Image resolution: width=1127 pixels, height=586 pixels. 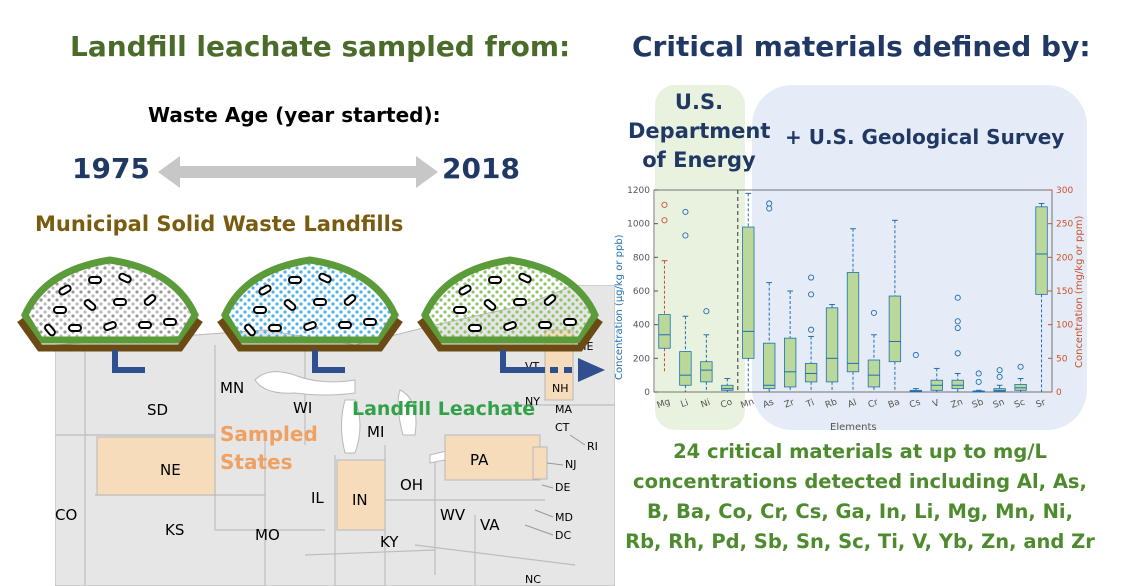 I want to click on waste-age-label: Waste Age (year started):, so click(x=294, y=115).